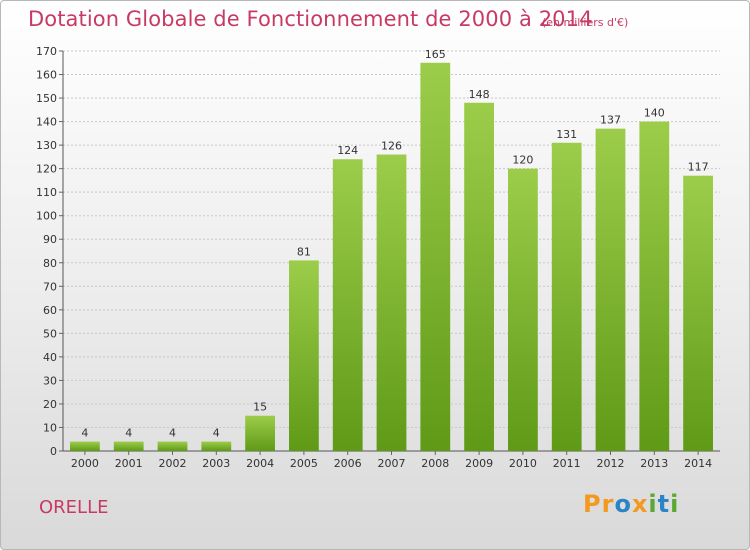 This screenshot has width=750, height=550. I want to click on x-tick-label: 2006, so click(348, 463).